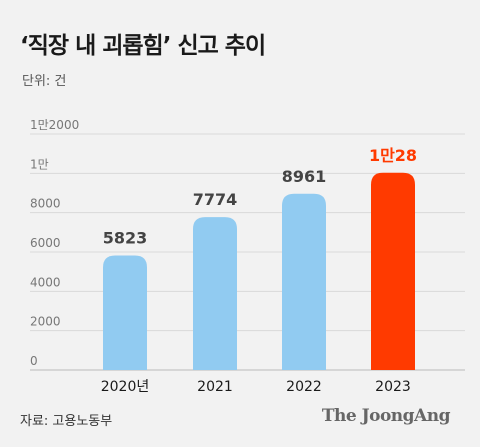  I want to click on y-tick-label: 2000, so click(45, 322).